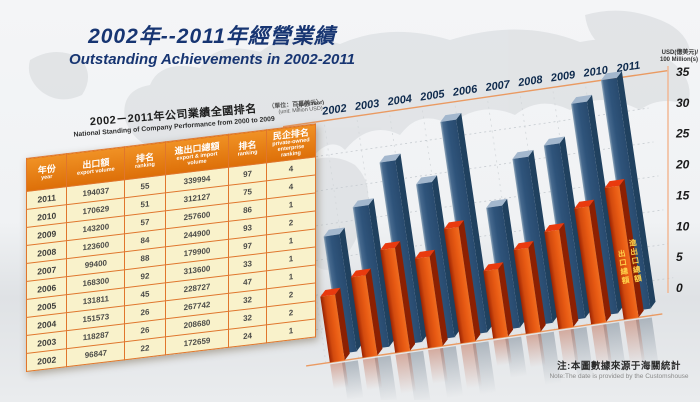  Describe the element at coordinates (523, 154) in the screenshot. I see `chart-bar-import-export-2008-top` at that location.